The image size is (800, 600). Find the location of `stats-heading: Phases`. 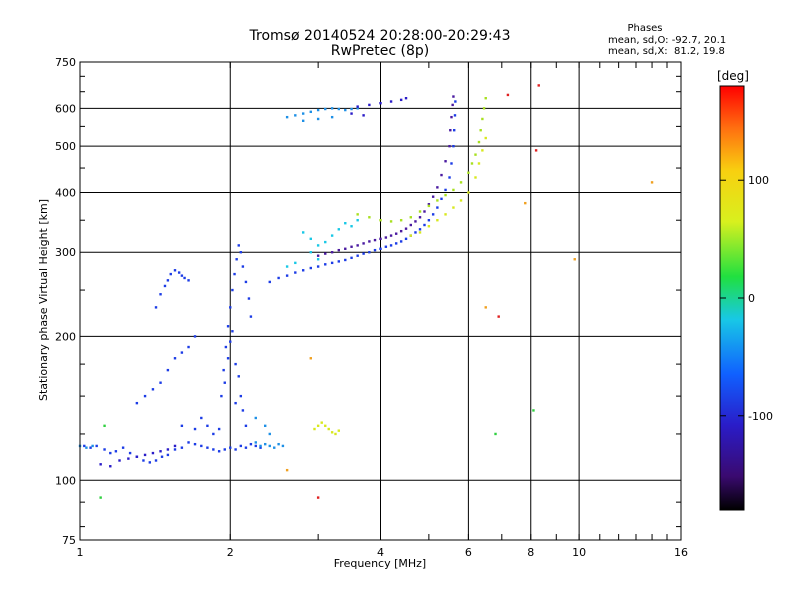

stats-heading: Phases is located at coordinates (644, 28).